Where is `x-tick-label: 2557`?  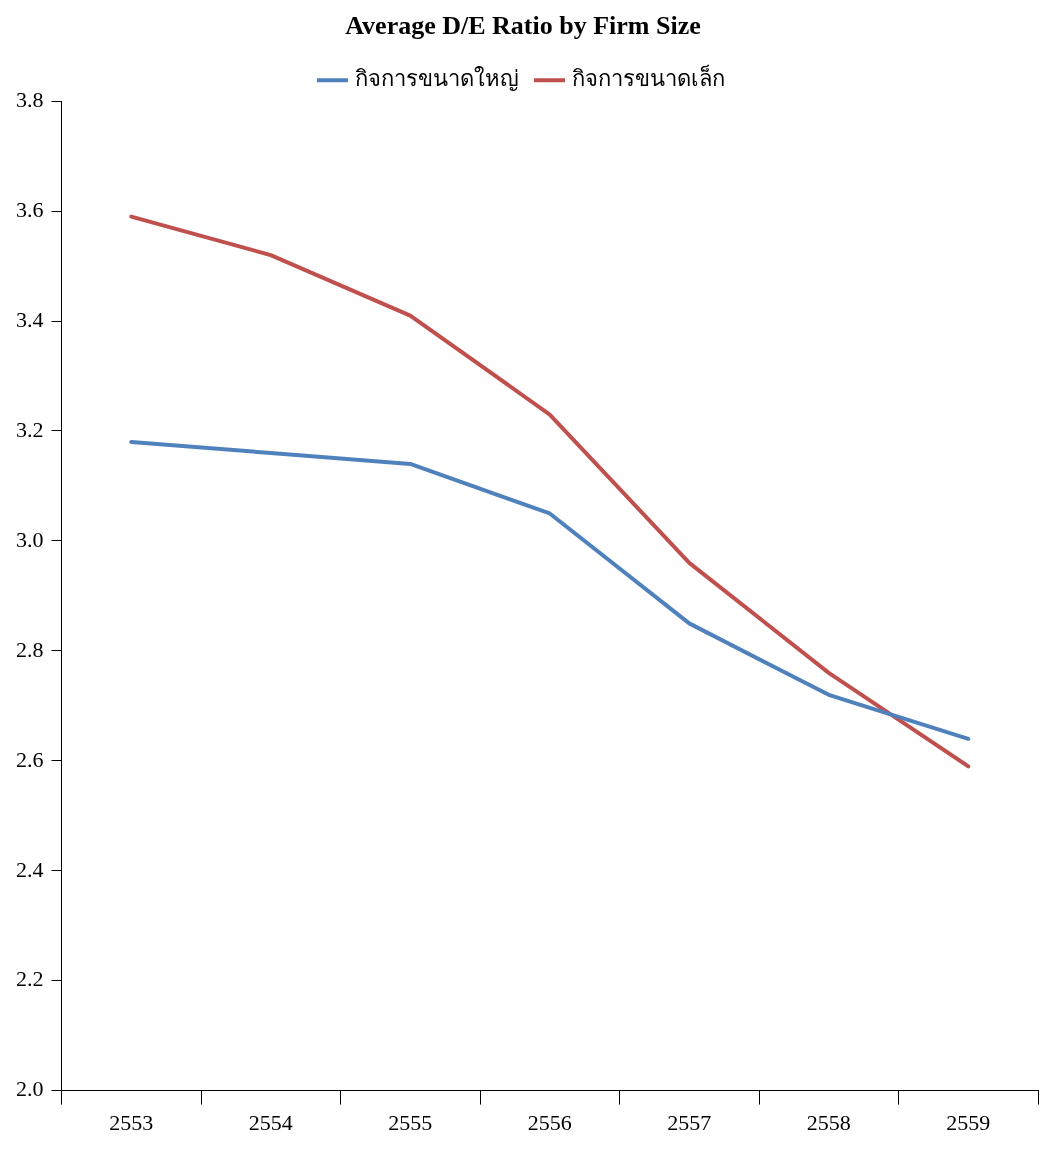 x-tick-label: 2557 is located at coordinates (689, 1122).